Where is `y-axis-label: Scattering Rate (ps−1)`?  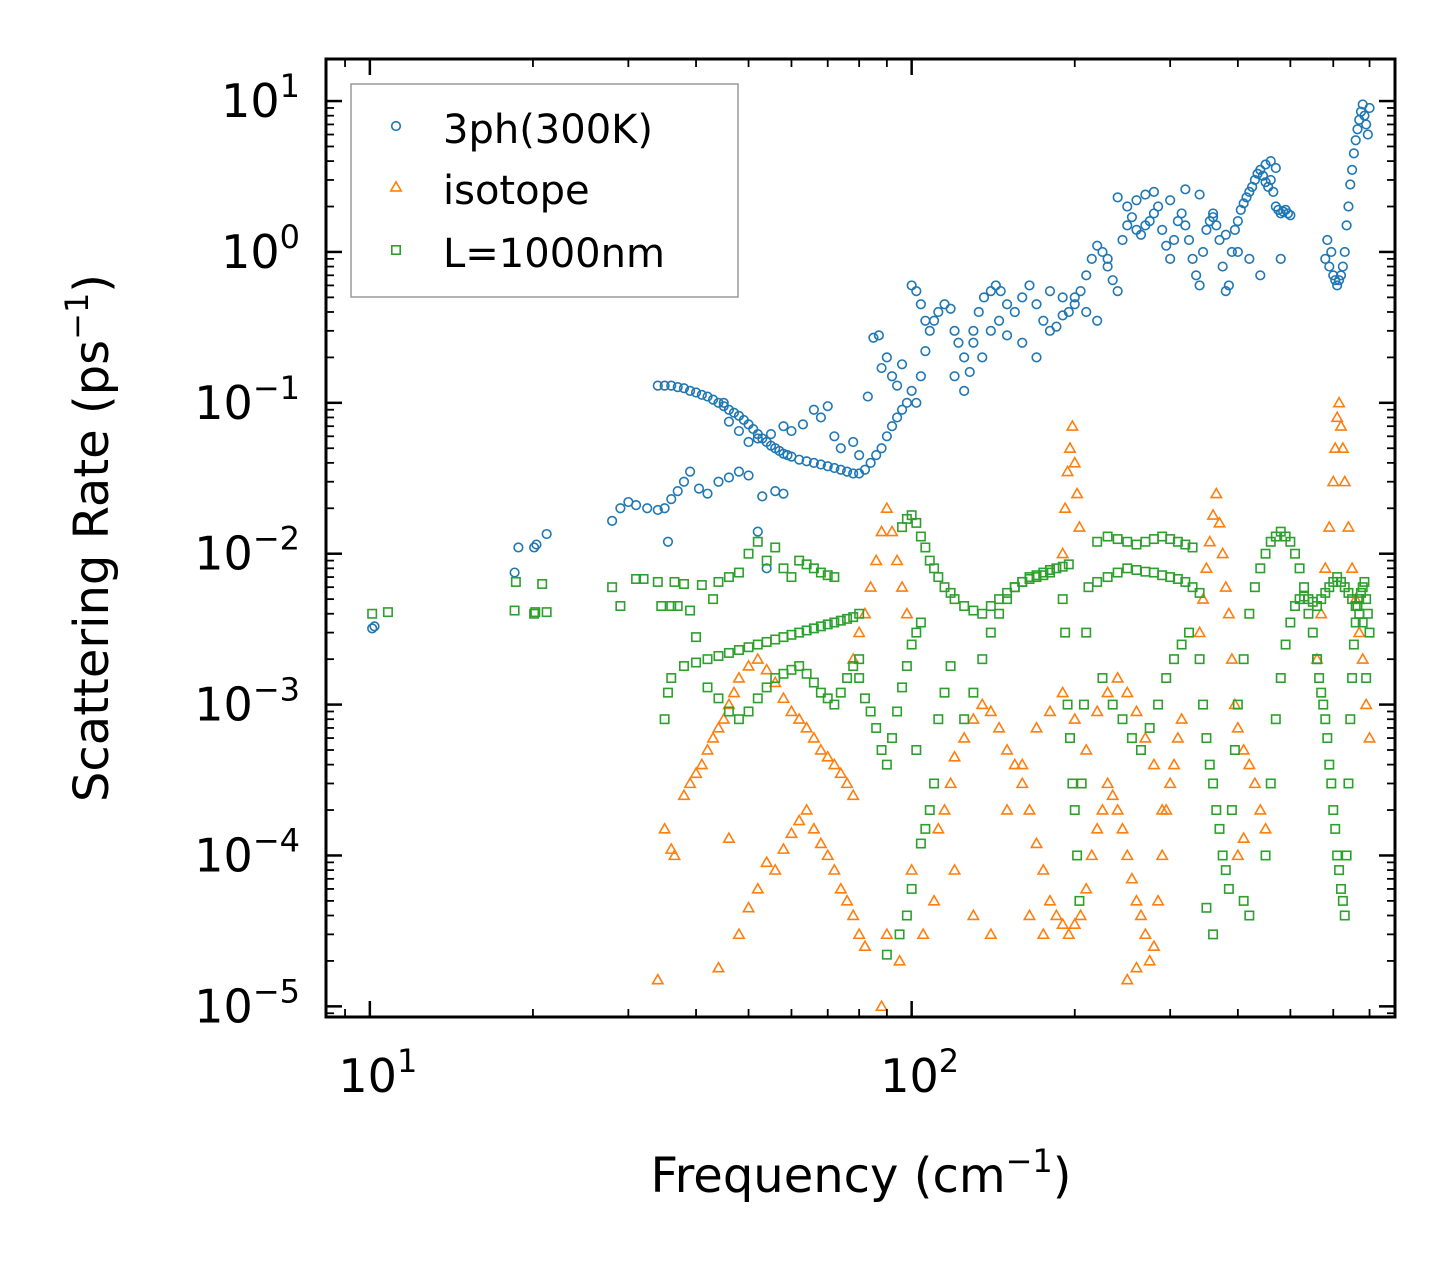
y-axis-label: Scattering Rate (ps−1) is located at coordinates (89, 538).